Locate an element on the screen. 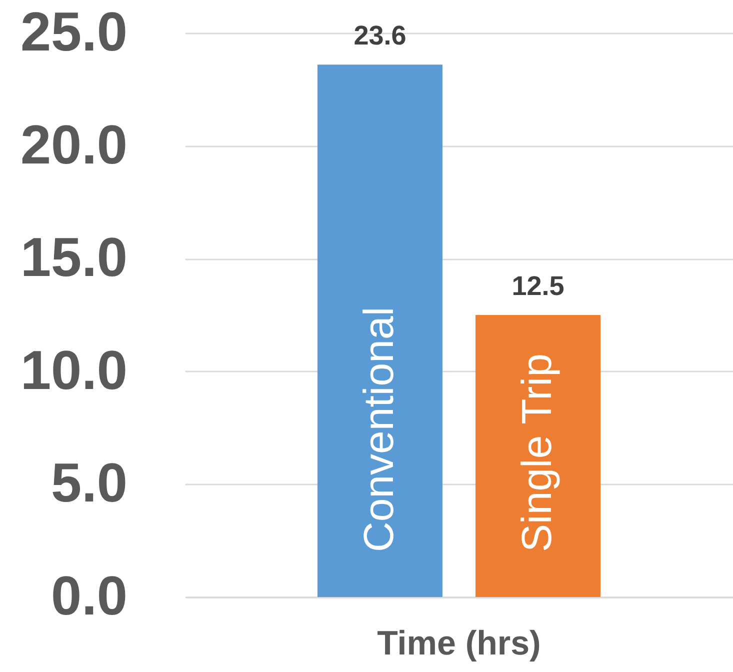 The image size is (733, 672). y-tick-label: 25.0 is located at coordinates (74, 31).